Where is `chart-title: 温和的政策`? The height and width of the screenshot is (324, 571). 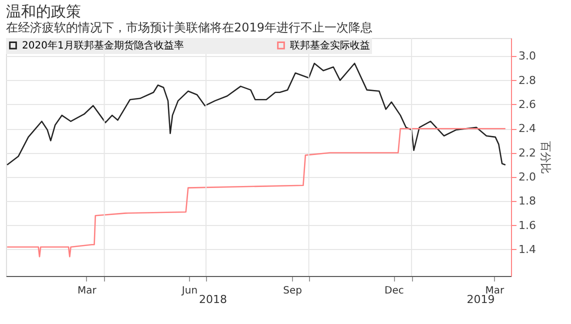
chart-title: 温和的政策 is located at coordinates (43, 11).